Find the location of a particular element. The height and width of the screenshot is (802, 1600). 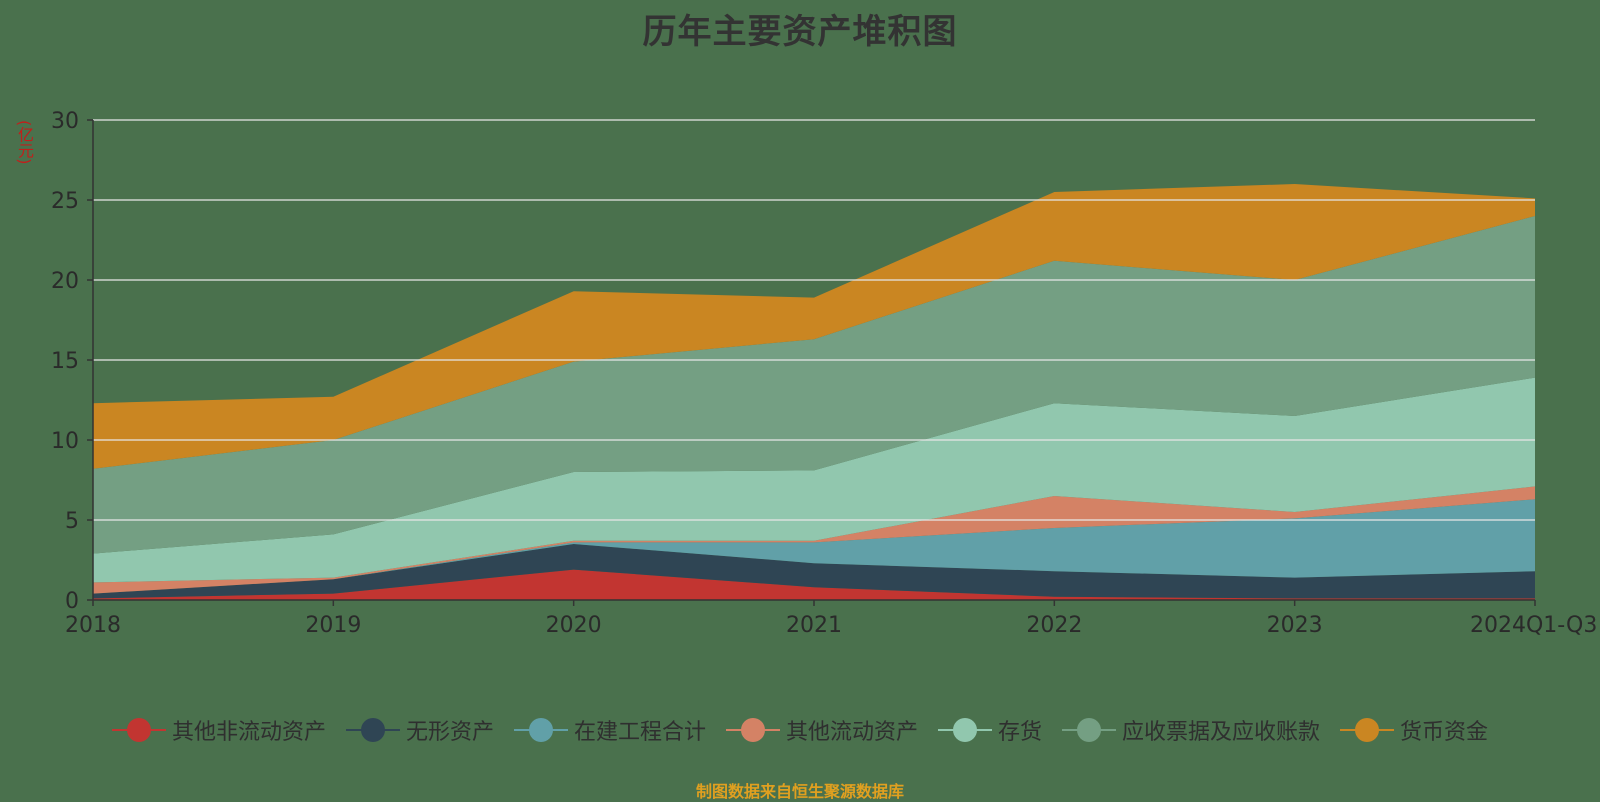

legend-item-3: 其他流动资产 is located at coordinates (821, 730).